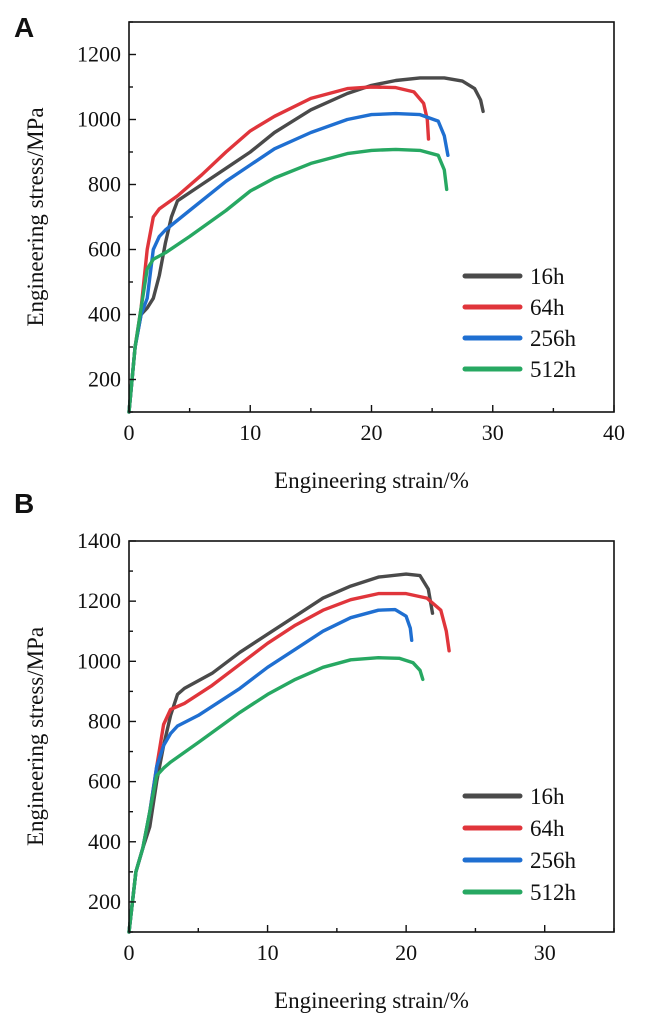 The image size is (646, 1017). What do you see at coordinates (614, 432) in the screenshot?
I see `x-tick-label: 40` at bounding box center [614, 432].